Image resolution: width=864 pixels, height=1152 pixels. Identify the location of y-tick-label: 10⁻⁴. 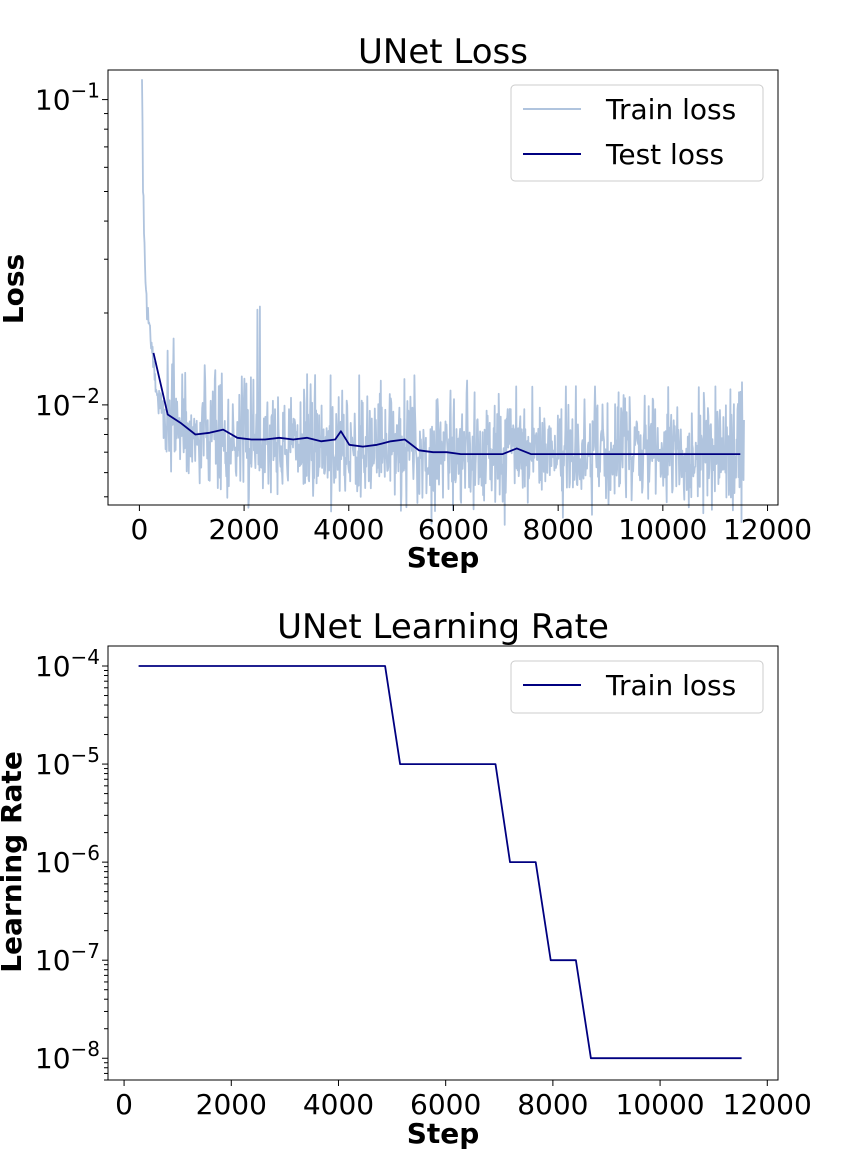
(67, 664).